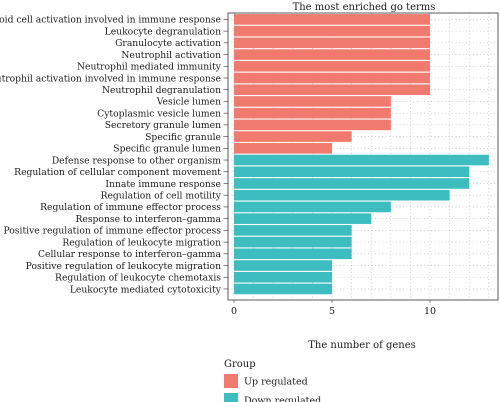  What do you see at coordinates (276, 382) in the screenshot?
I see `legend-label: Up regulated` at bounding box center [276, 382].